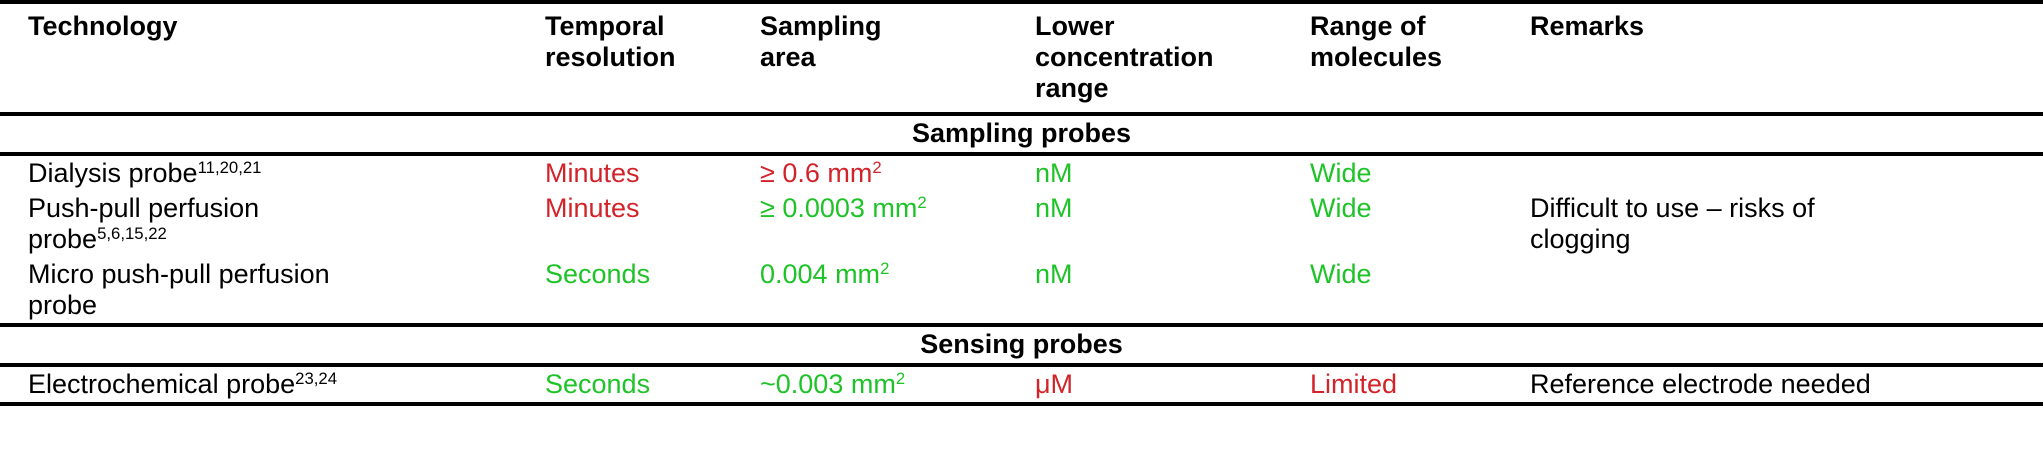  What do you see at coordinates (833, 383) in the screenshot?
I see `sampling-area-value: ~0.003 mm2` at bounding box center [833, 383].